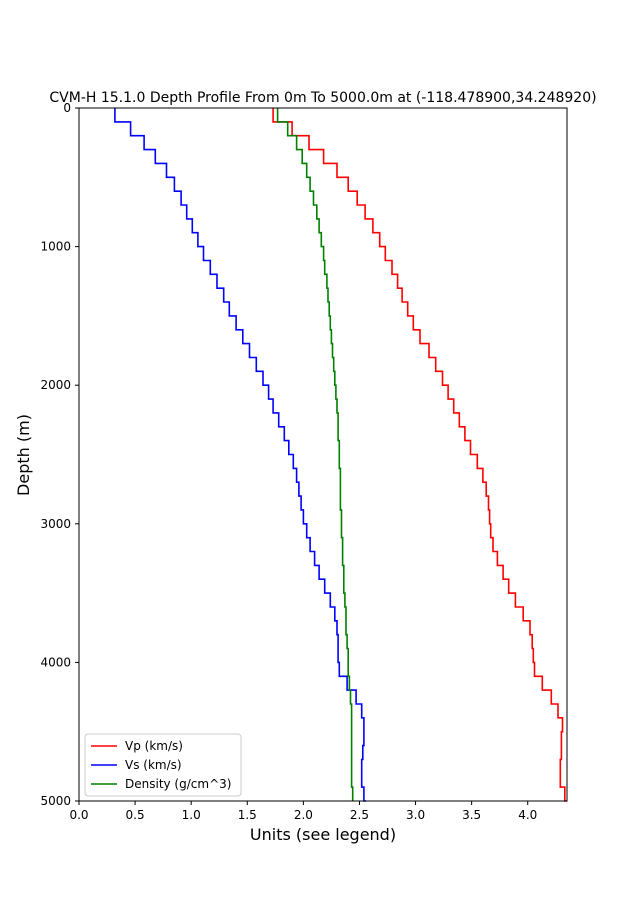  What do you see at coordinates (67, 108) in the screenshot?
I see `y-tick-label: 0` at bounding box center [67, 108].